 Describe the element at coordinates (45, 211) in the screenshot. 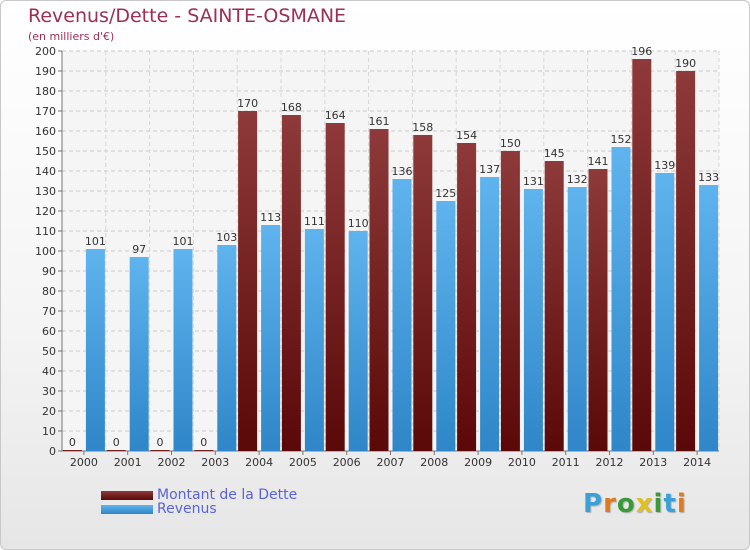

I see `y-tick-label: 120` at that location.